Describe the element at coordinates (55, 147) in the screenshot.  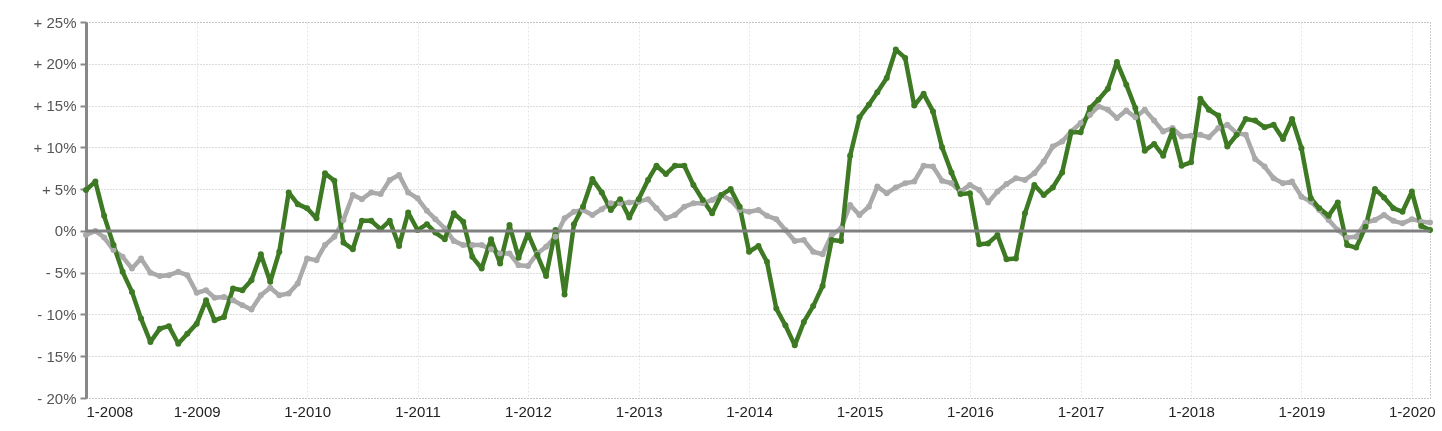
I see `y-tick-label: + 10%` at that location.